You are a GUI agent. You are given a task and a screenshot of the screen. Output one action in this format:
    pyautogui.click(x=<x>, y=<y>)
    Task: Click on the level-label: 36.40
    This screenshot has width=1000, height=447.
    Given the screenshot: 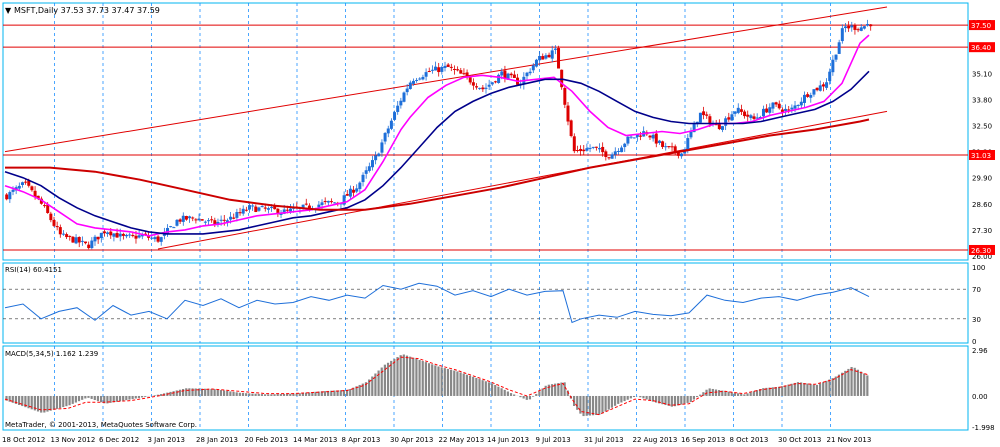 What is the action you would take?
    pyautogui.click(x=981, y=48)
    